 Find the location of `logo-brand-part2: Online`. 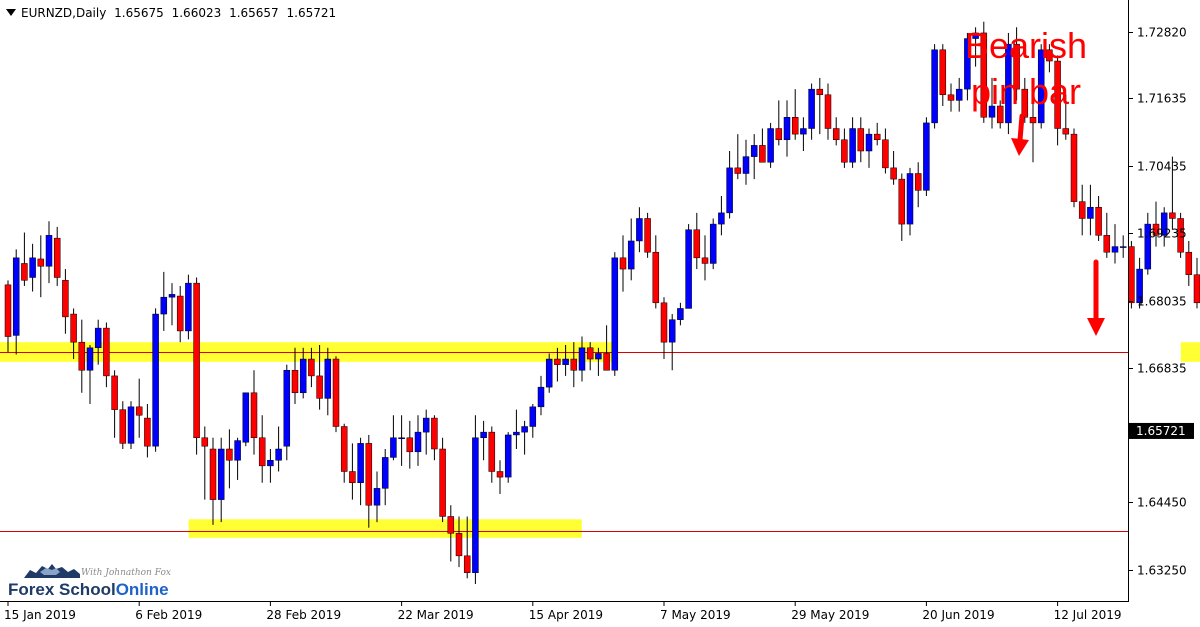

logo-brand-part2: Online is located at coordinates (142, 589).